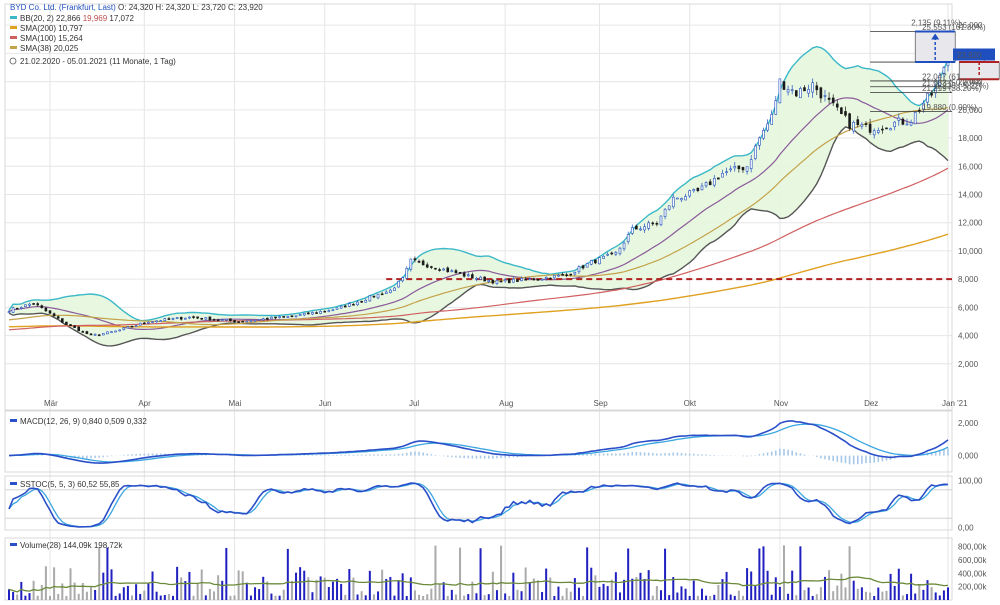 This screenshot has height=605, width=1000. I want to click on macd-plot: 0,000 2,000, so click(493, 442).